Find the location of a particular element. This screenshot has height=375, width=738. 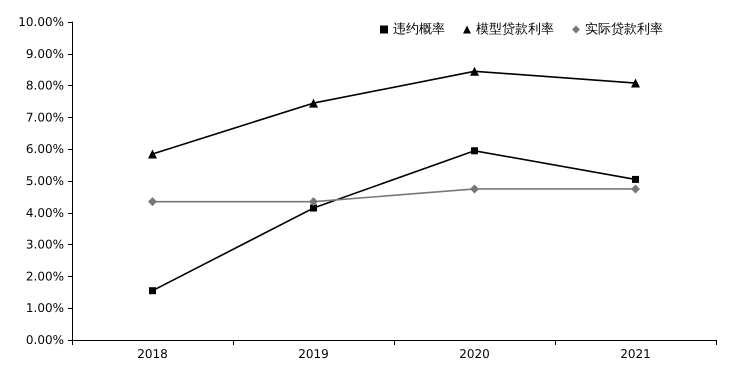

y-tick-label: 4.00% is located at coordinates (45, 213).